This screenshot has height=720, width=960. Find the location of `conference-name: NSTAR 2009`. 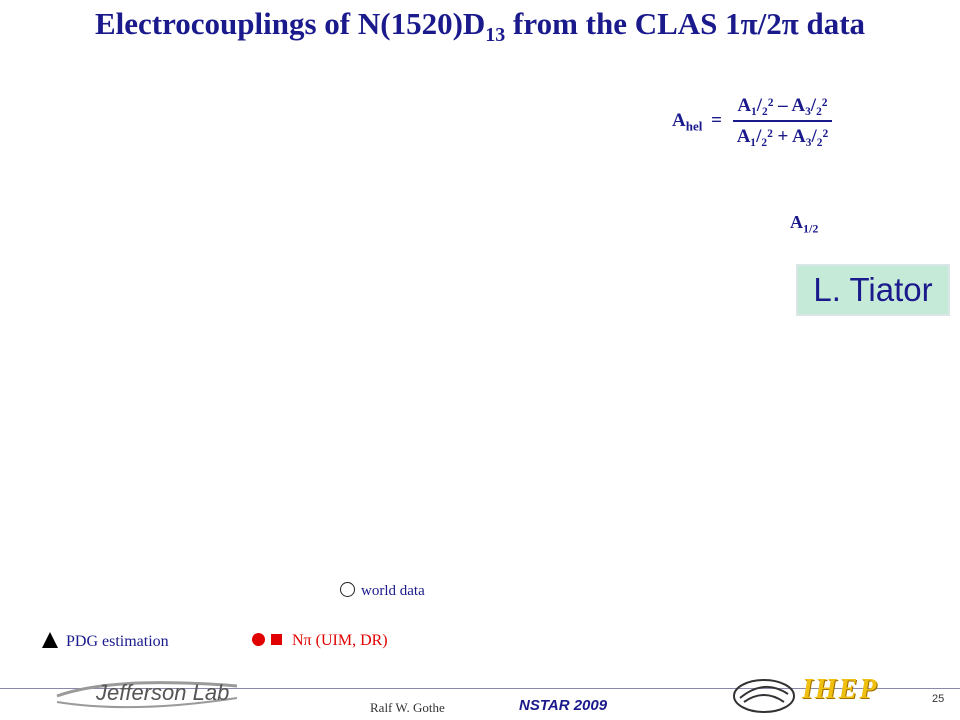

conference-name: NSTAR 2009 is located at coordinates (563, 705).